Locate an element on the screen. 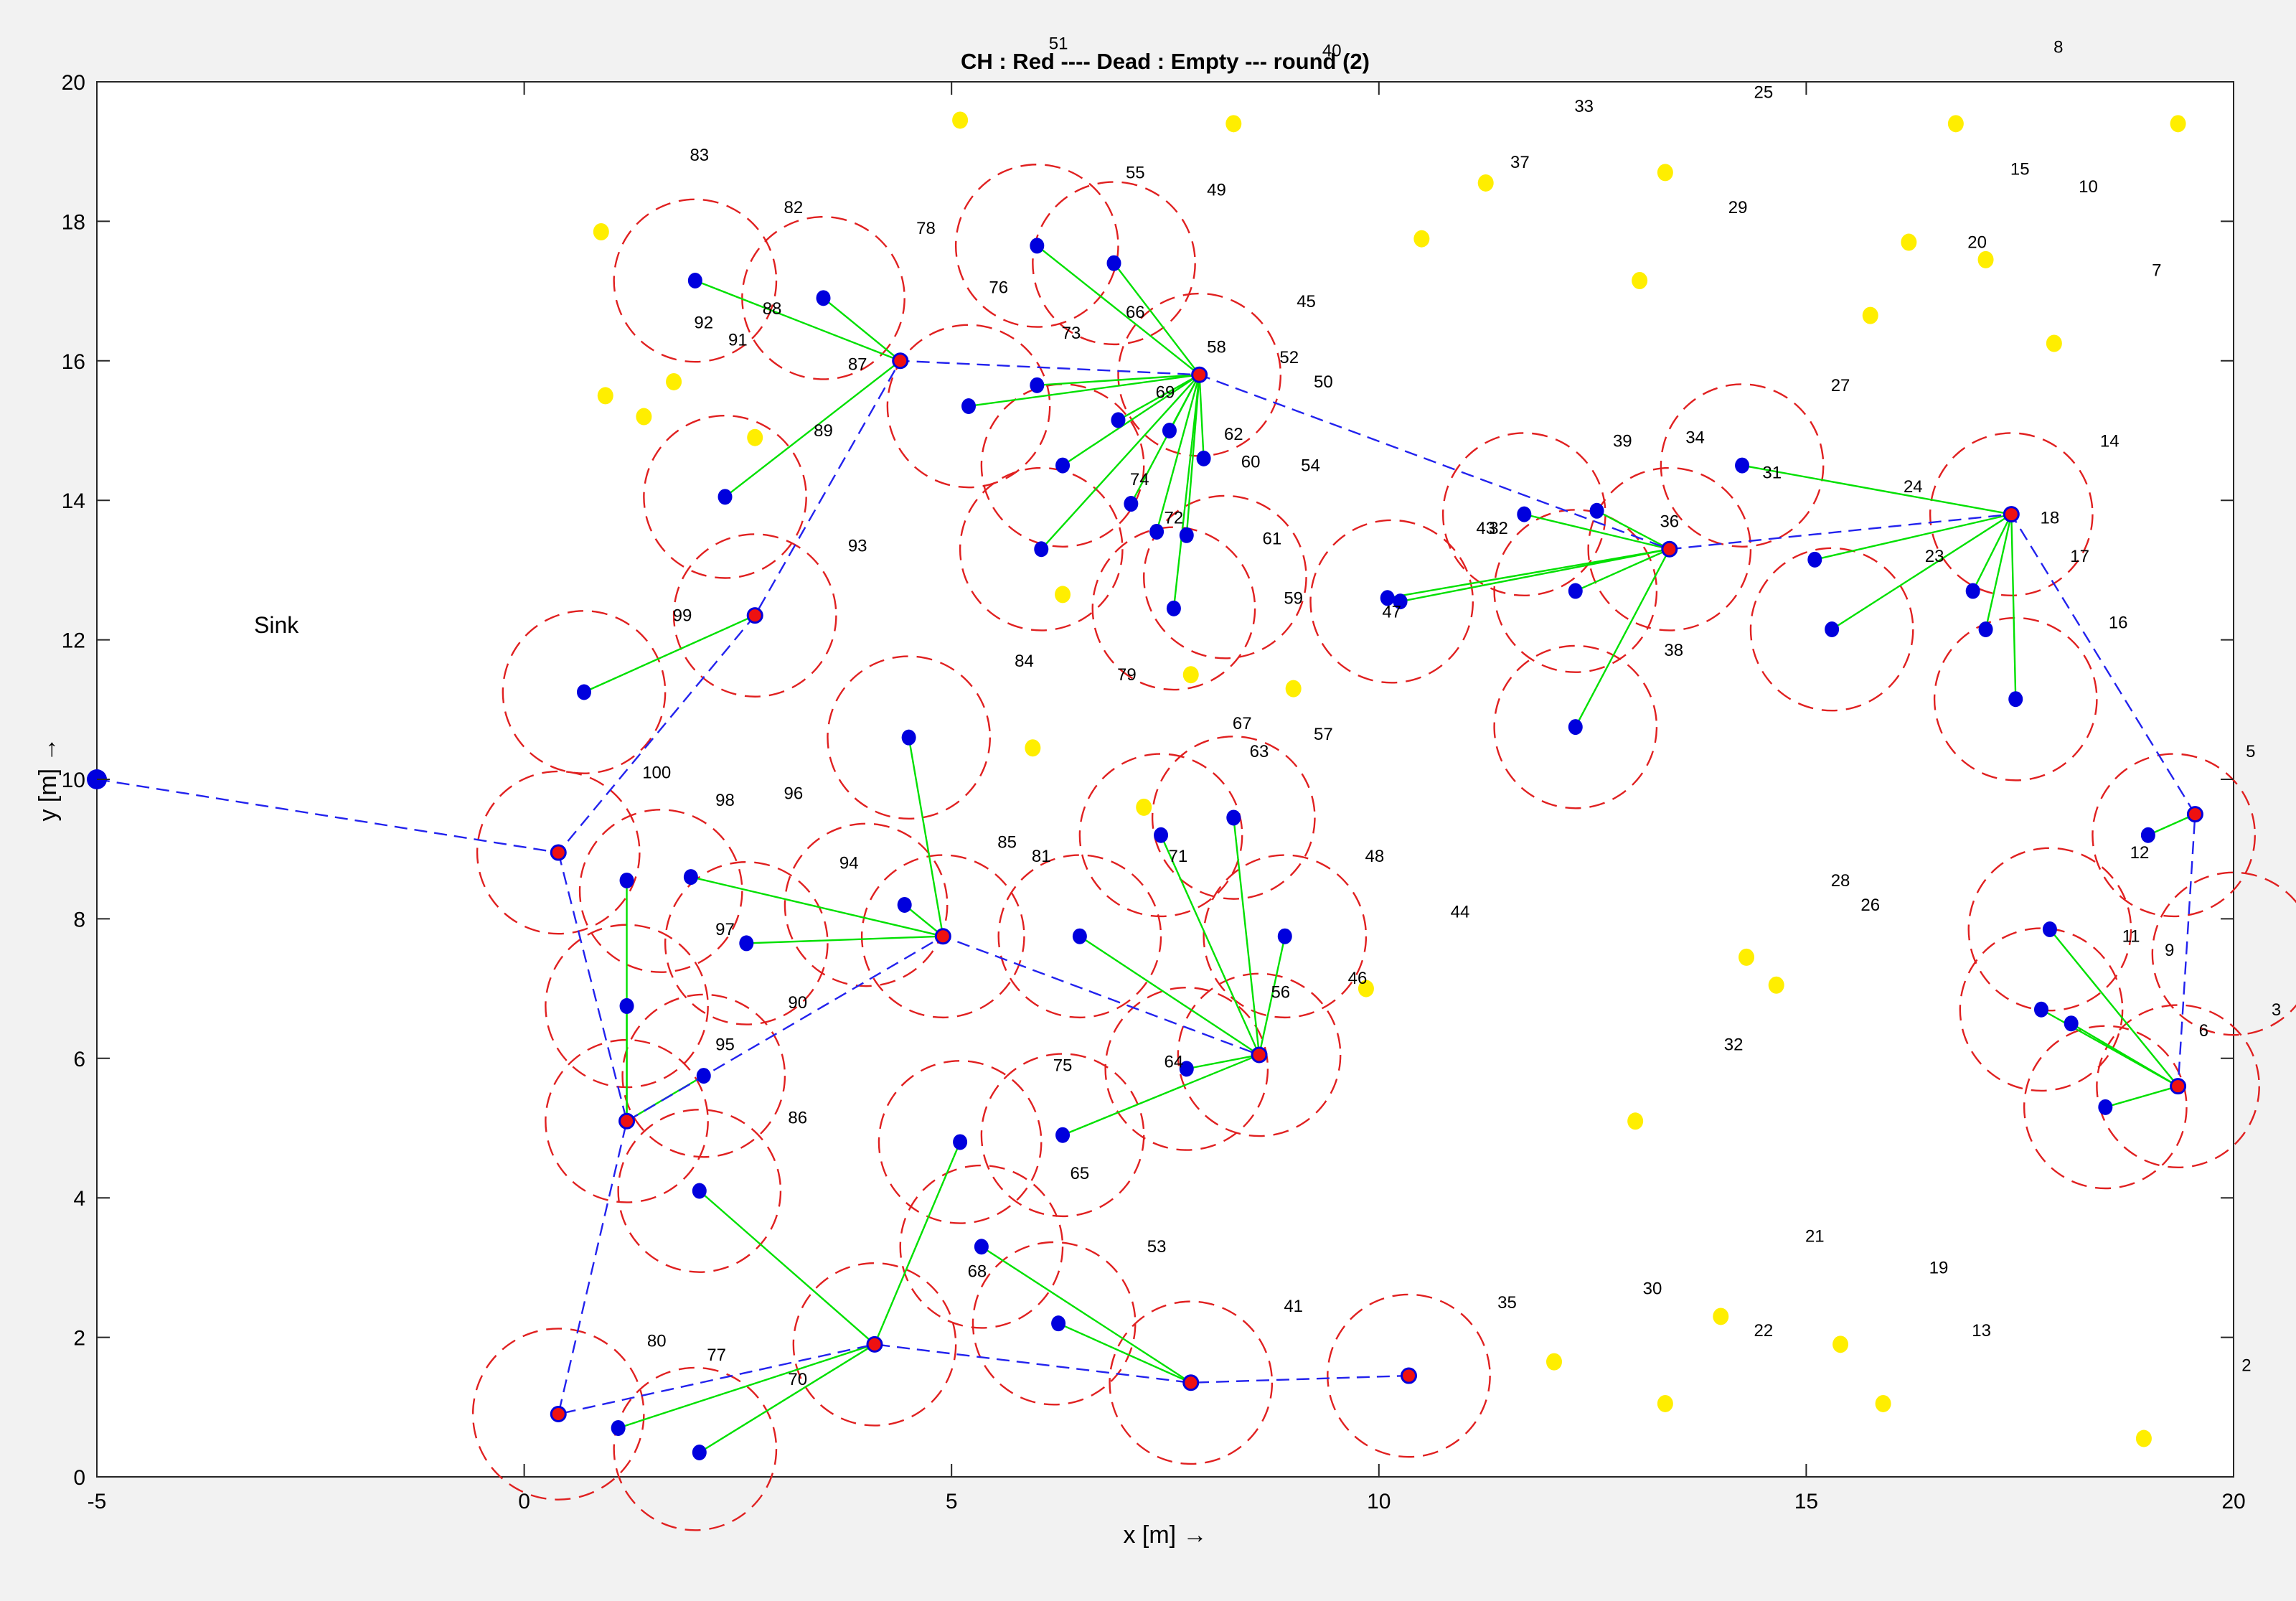  x-tick-label: -5 is located at coordinates (98, 1501).